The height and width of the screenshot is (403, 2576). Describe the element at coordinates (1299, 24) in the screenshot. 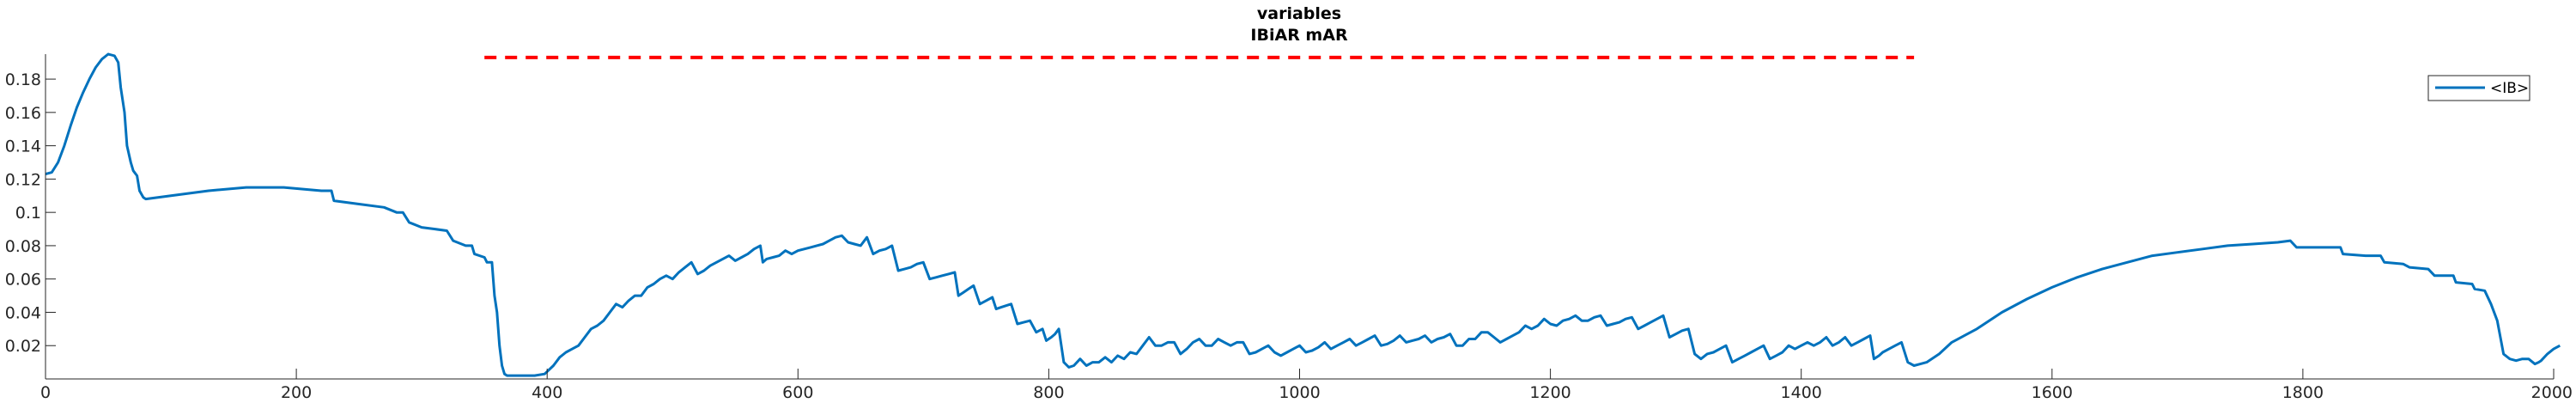

I see `chart-title: variables IBiAR mAR` at that location.